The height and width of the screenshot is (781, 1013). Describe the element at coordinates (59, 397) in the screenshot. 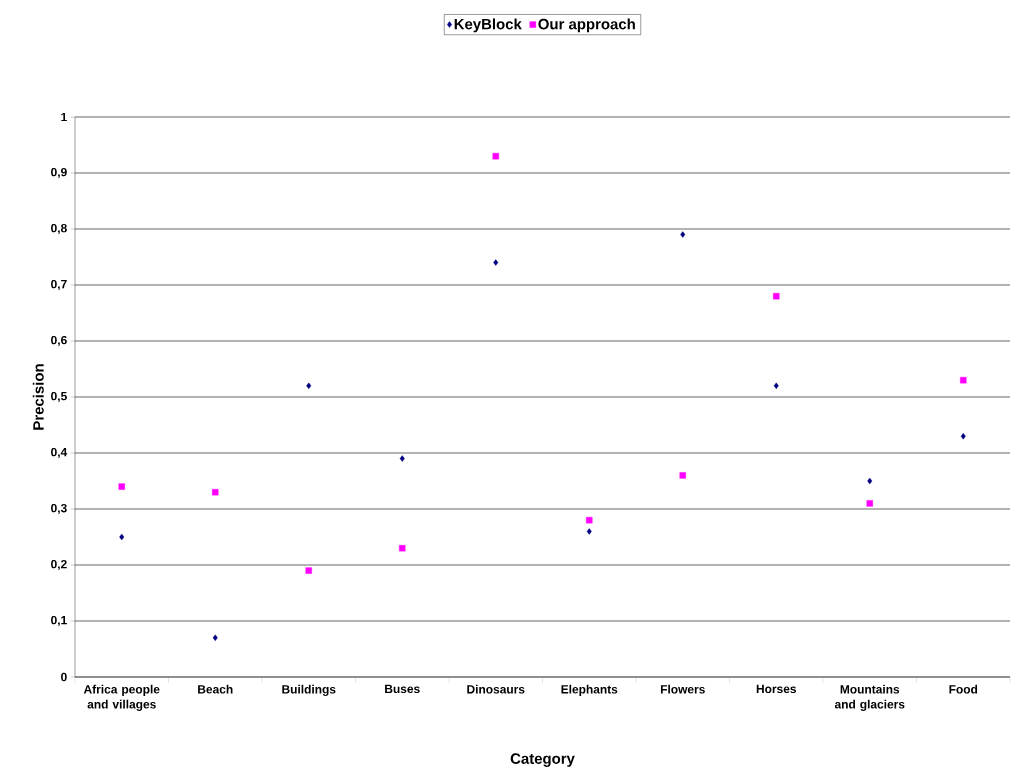

I see `y-tick-label: 0,5` at that location.